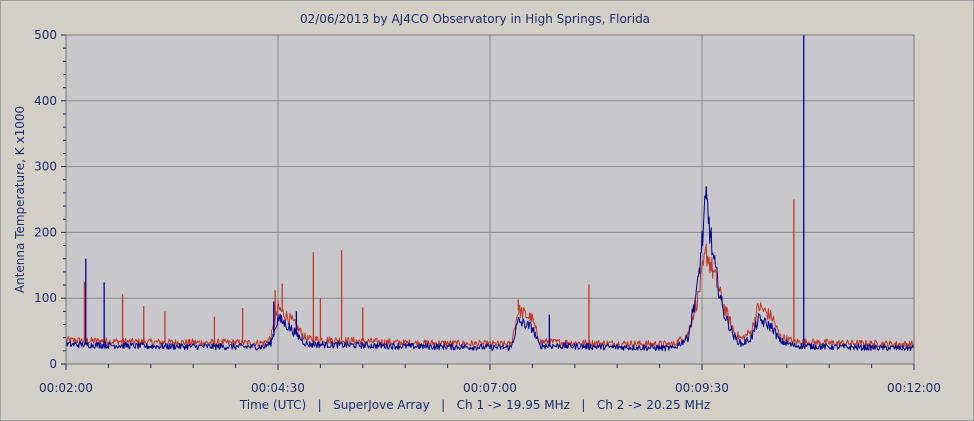 Image resolution: width=974 pixels, height=421 pixels. I want to click on y-tick-label: 100, so click(45, 298).